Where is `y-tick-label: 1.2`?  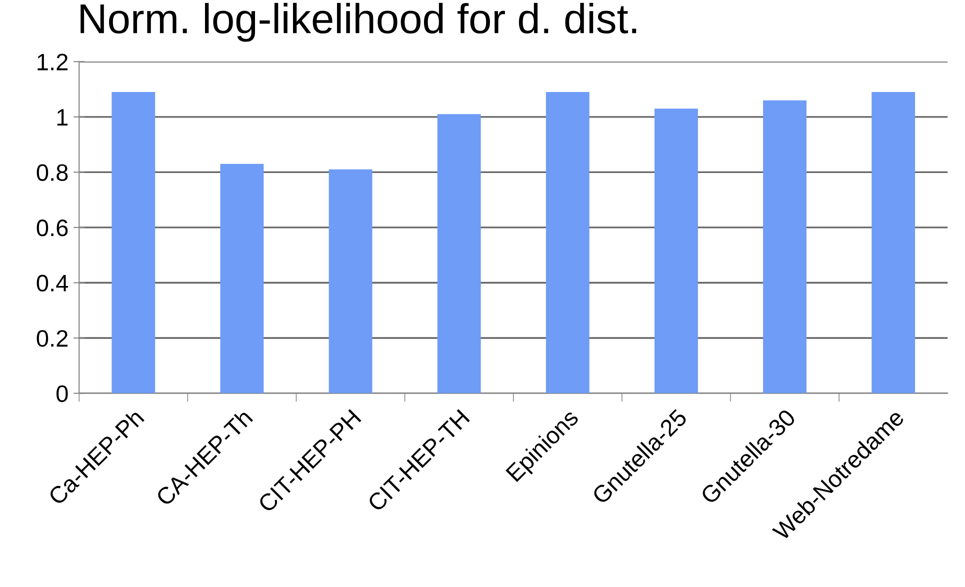 y-tick-label: 1.2 is located at coordinates (53, 62).